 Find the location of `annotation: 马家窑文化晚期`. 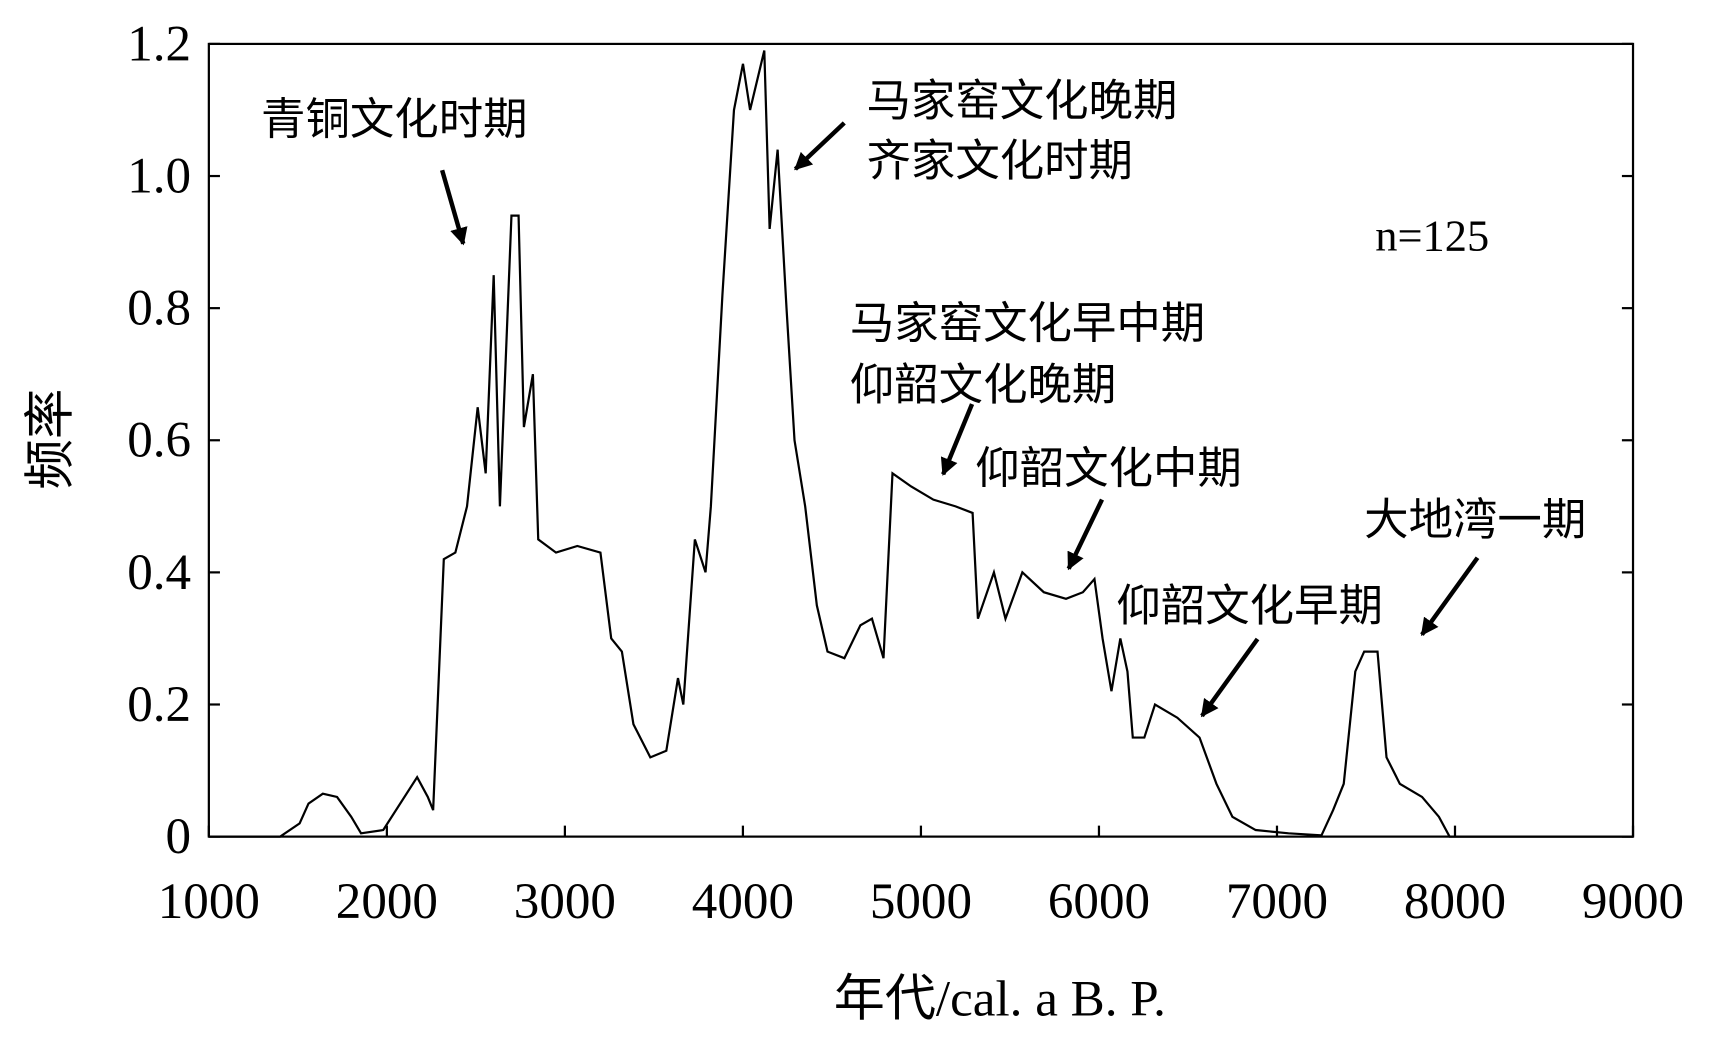

annotation: 马家窑文化晚期 is located at coordinates (1022, 101).